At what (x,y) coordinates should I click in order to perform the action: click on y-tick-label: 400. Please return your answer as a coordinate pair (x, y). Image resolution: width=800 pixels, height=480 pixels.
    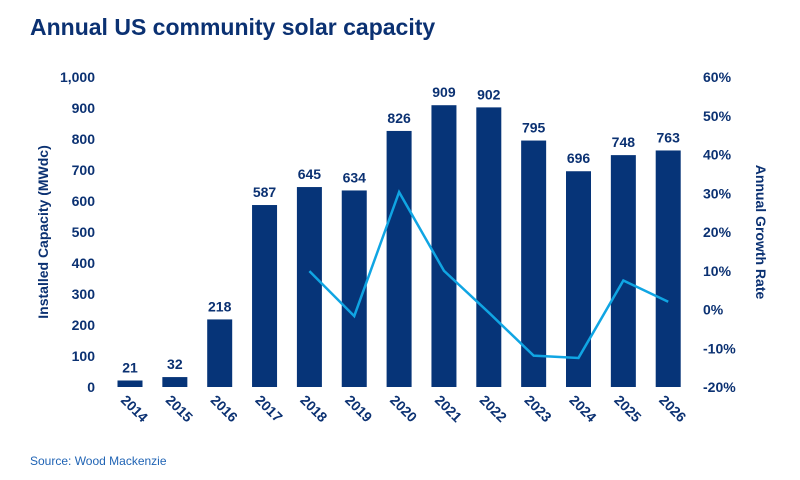
    Looking at the image, I should click on (84, 263).